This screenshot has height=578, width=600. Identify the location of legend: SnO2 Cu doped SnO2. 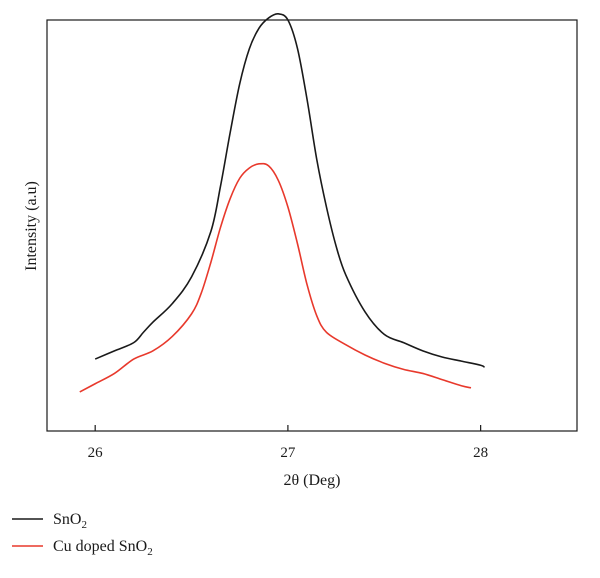
(82, 534).